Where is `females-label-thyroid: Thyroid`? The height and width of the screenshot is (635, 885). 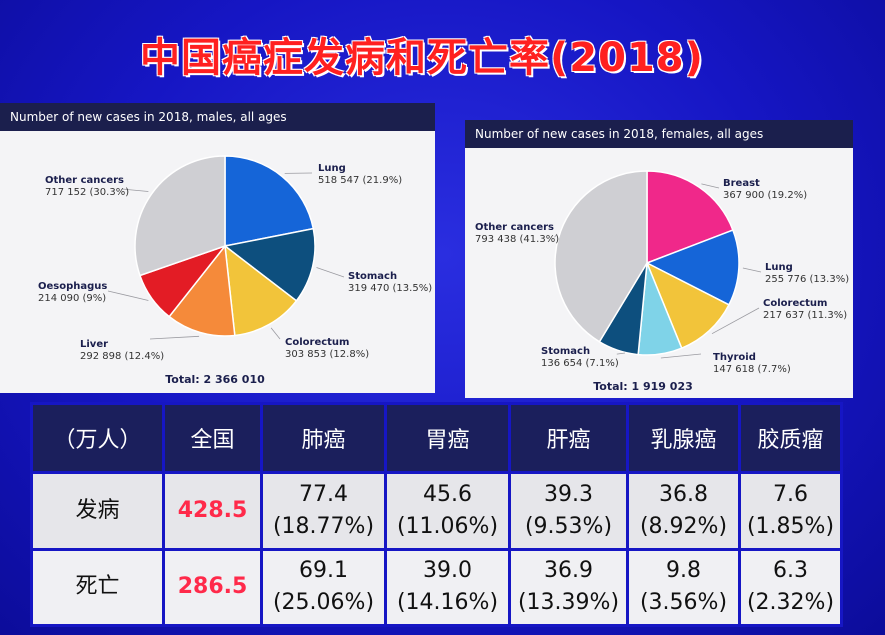
females-label-thyroid: Thyroid is located at coordinates (734, 357).